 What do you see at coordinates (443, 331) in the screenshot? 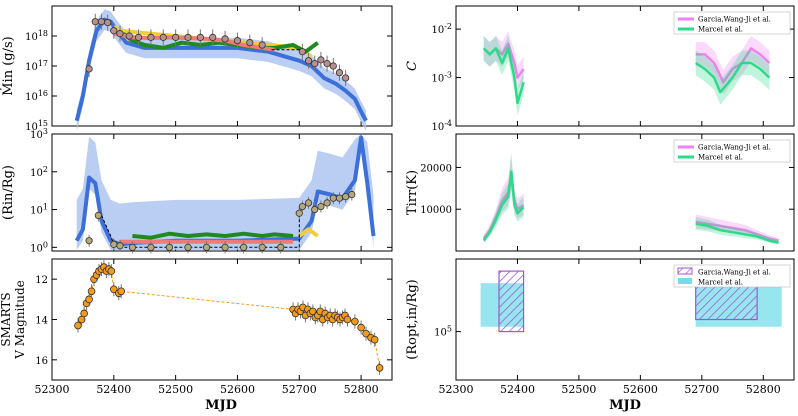
I see `y-tick-label: 10⁵` at bounding box center [443, 331].